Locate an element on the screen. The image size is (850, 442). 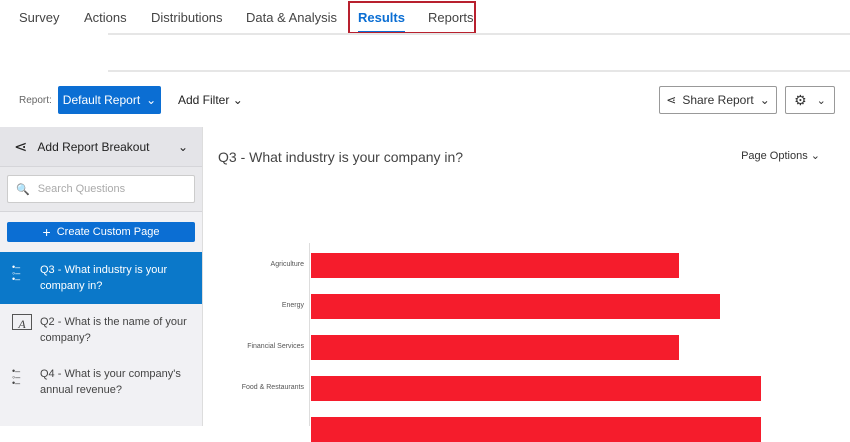
page-title: Q3 - What industry is your company in? is located at coordinates (341, 157).